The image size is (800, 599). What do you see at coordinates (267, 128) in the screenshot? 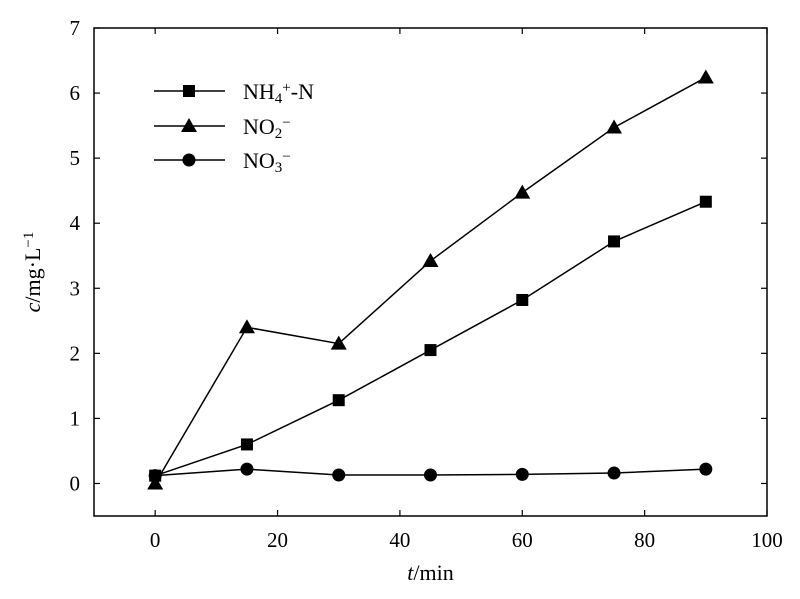
I see `legend-label: NO2−` at bounding box center [267, 128].